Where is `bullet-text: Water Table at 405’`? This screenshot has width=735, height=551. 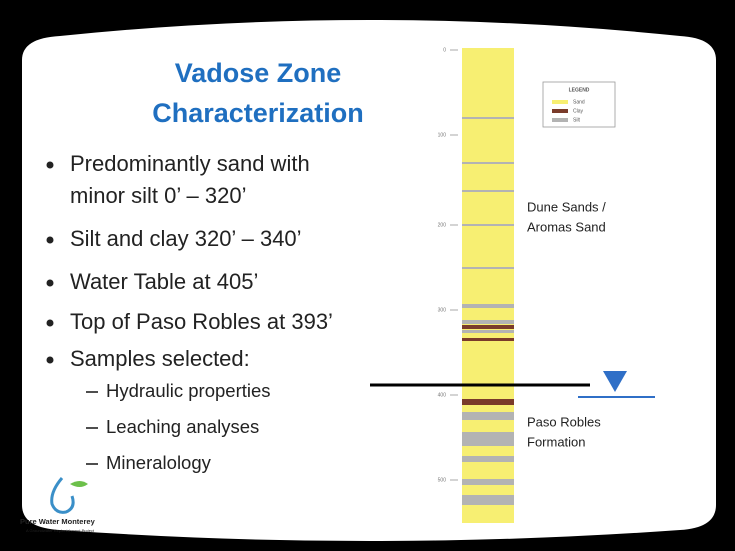
bullet-text: Water Table at 405’ is located at coordinates (164, 281).